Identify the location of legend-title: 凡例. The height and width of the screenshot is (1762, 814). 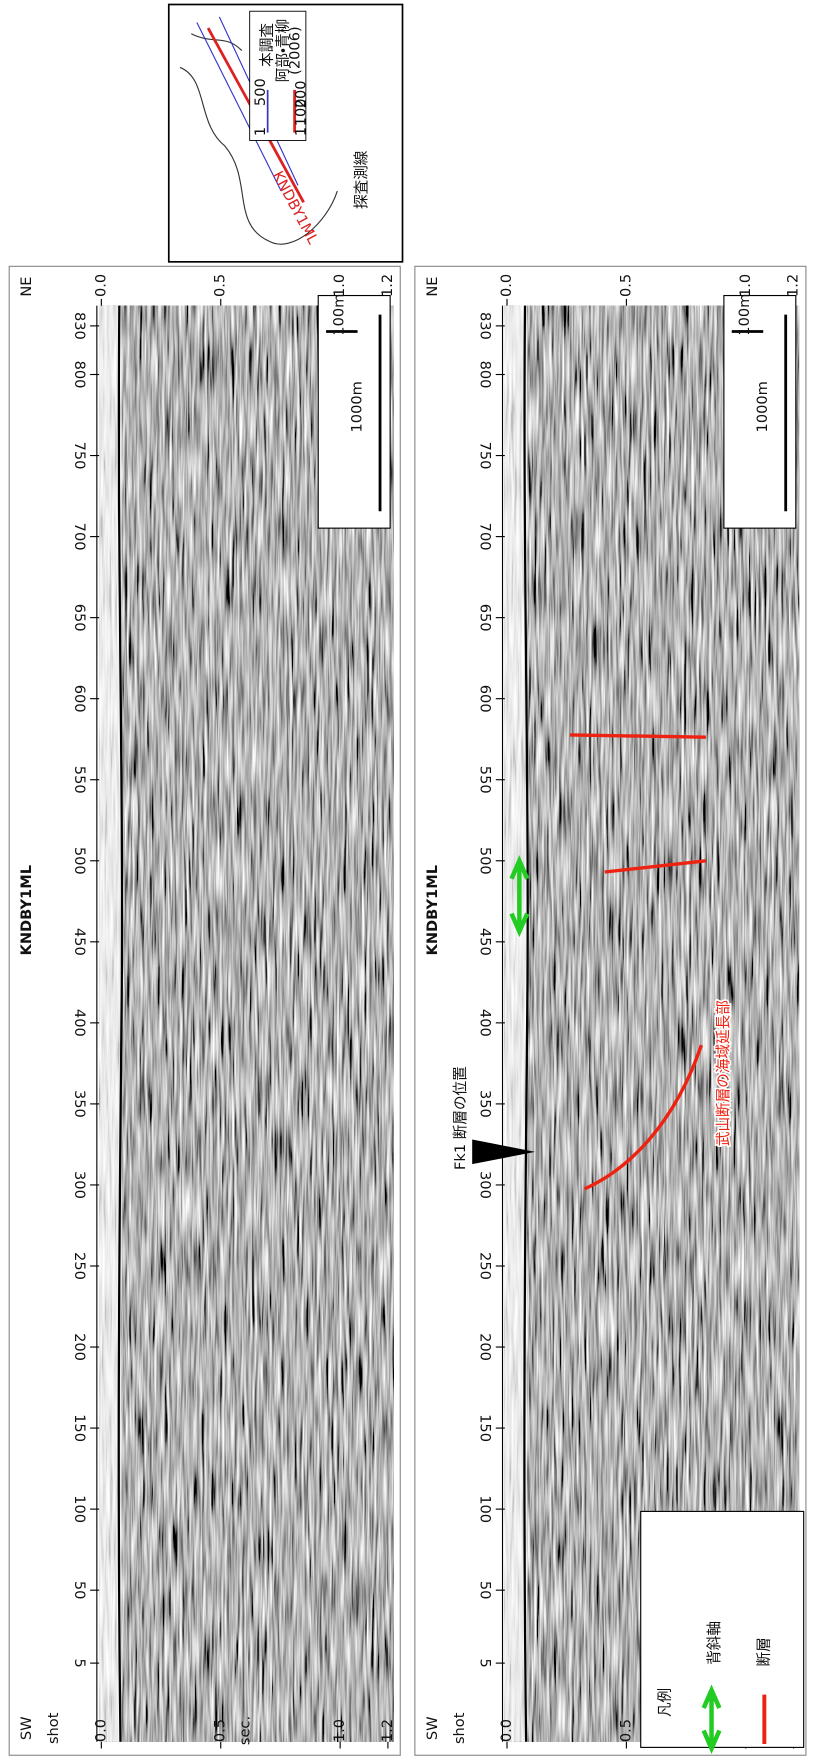
(664, 1702).